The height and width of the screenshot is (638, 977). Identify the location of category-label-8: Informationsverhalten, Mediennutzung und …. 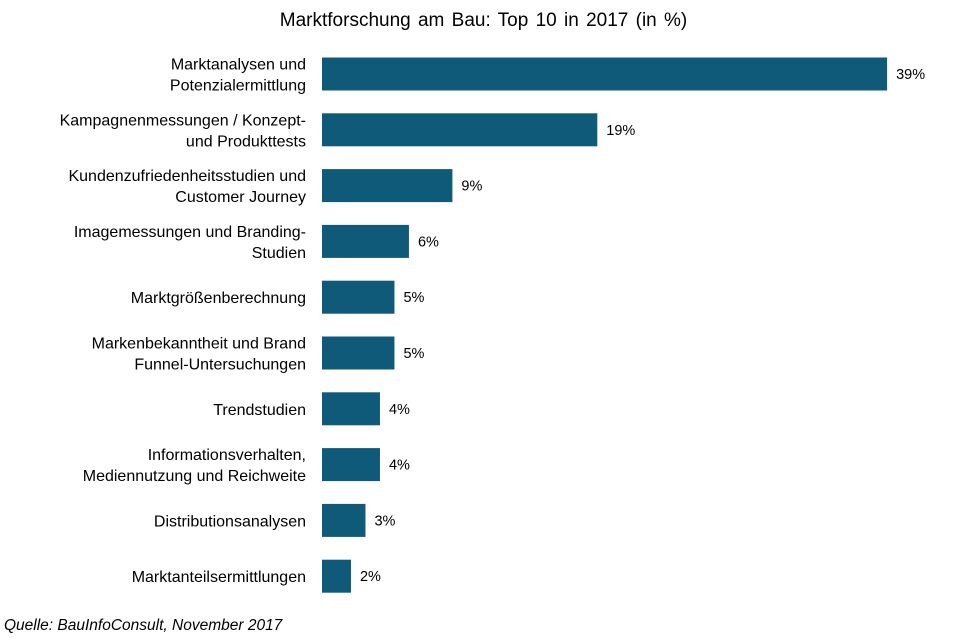
(194, 466).